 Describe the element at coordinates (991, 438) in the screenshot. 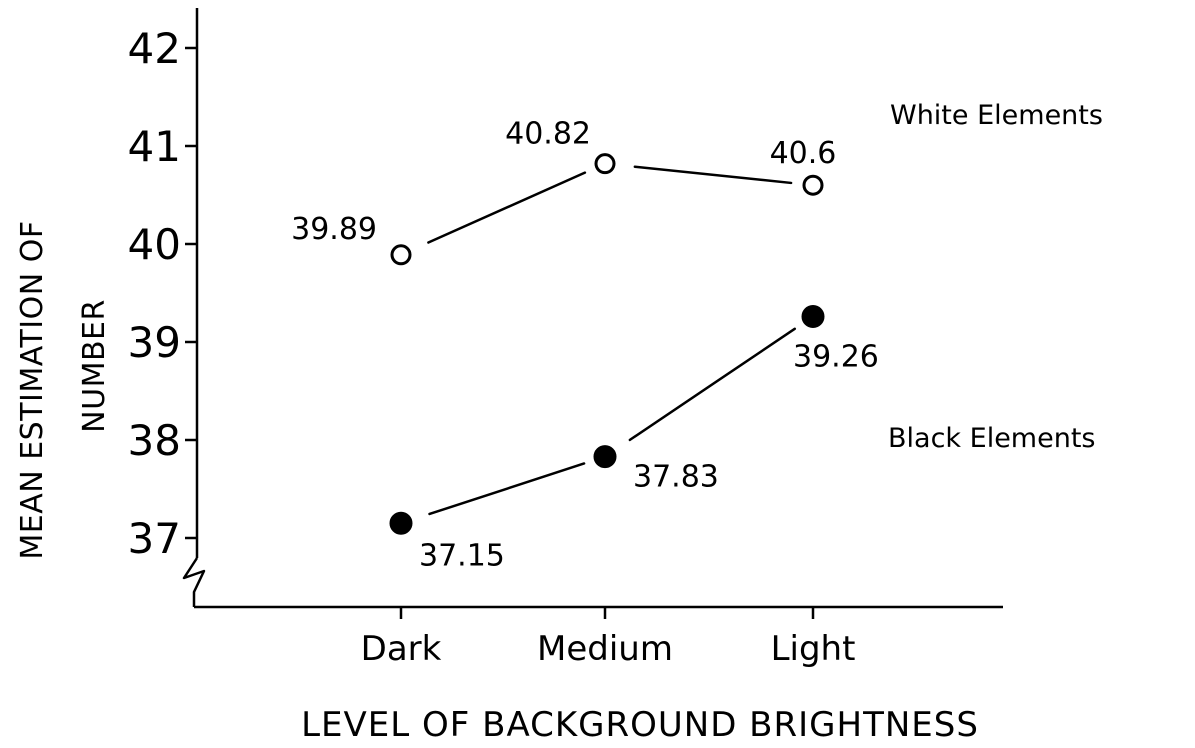

I see `legend-label-black-elements: Black Elements` at that location.